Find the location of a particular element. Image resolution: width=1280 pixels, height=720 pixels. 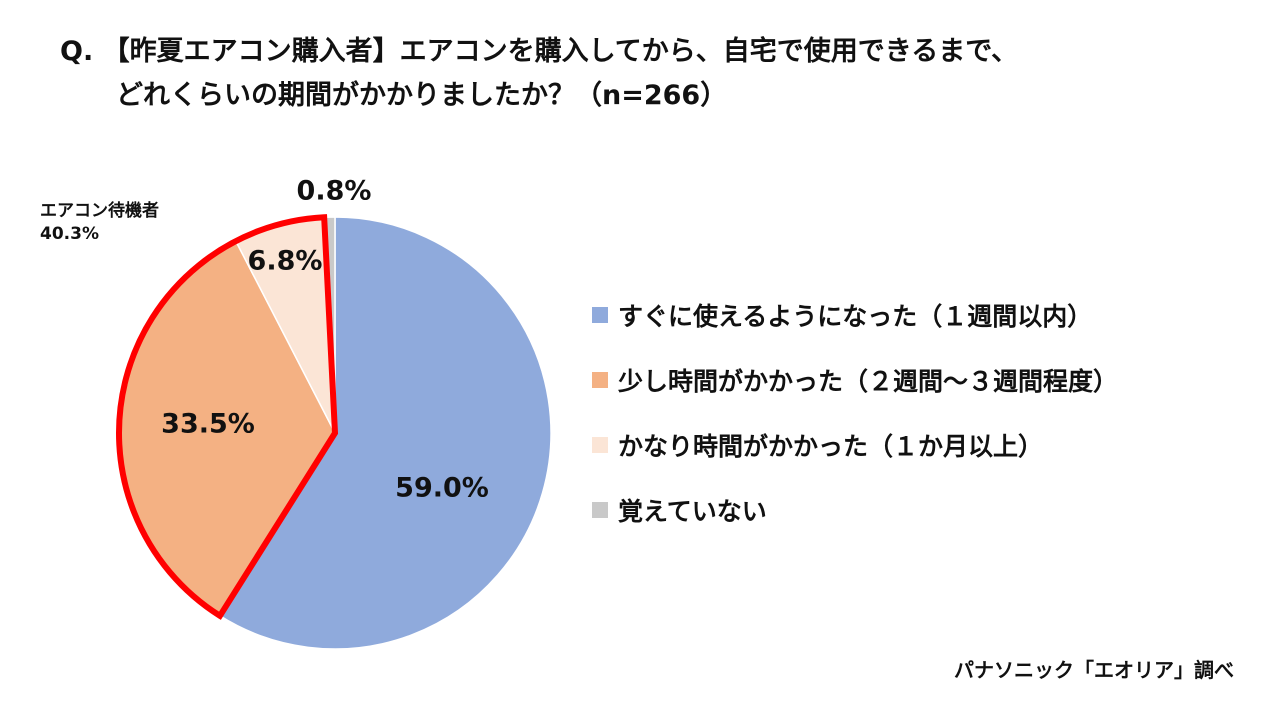

source-note: パナソニック「エオリア」調べ is located at coordinates (1094, 670).